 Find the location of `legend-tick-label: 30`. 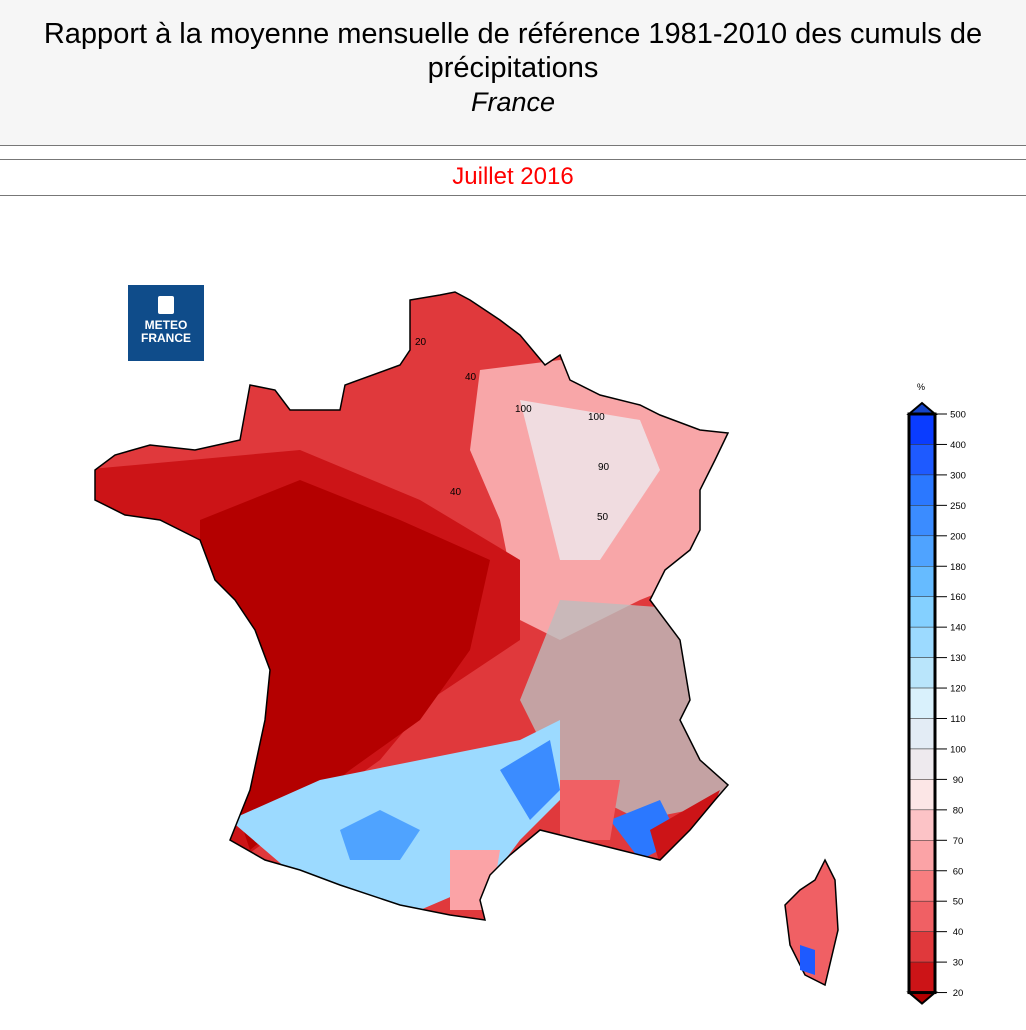

legend-tick-label: 30 is located at coordinates (958, 963).